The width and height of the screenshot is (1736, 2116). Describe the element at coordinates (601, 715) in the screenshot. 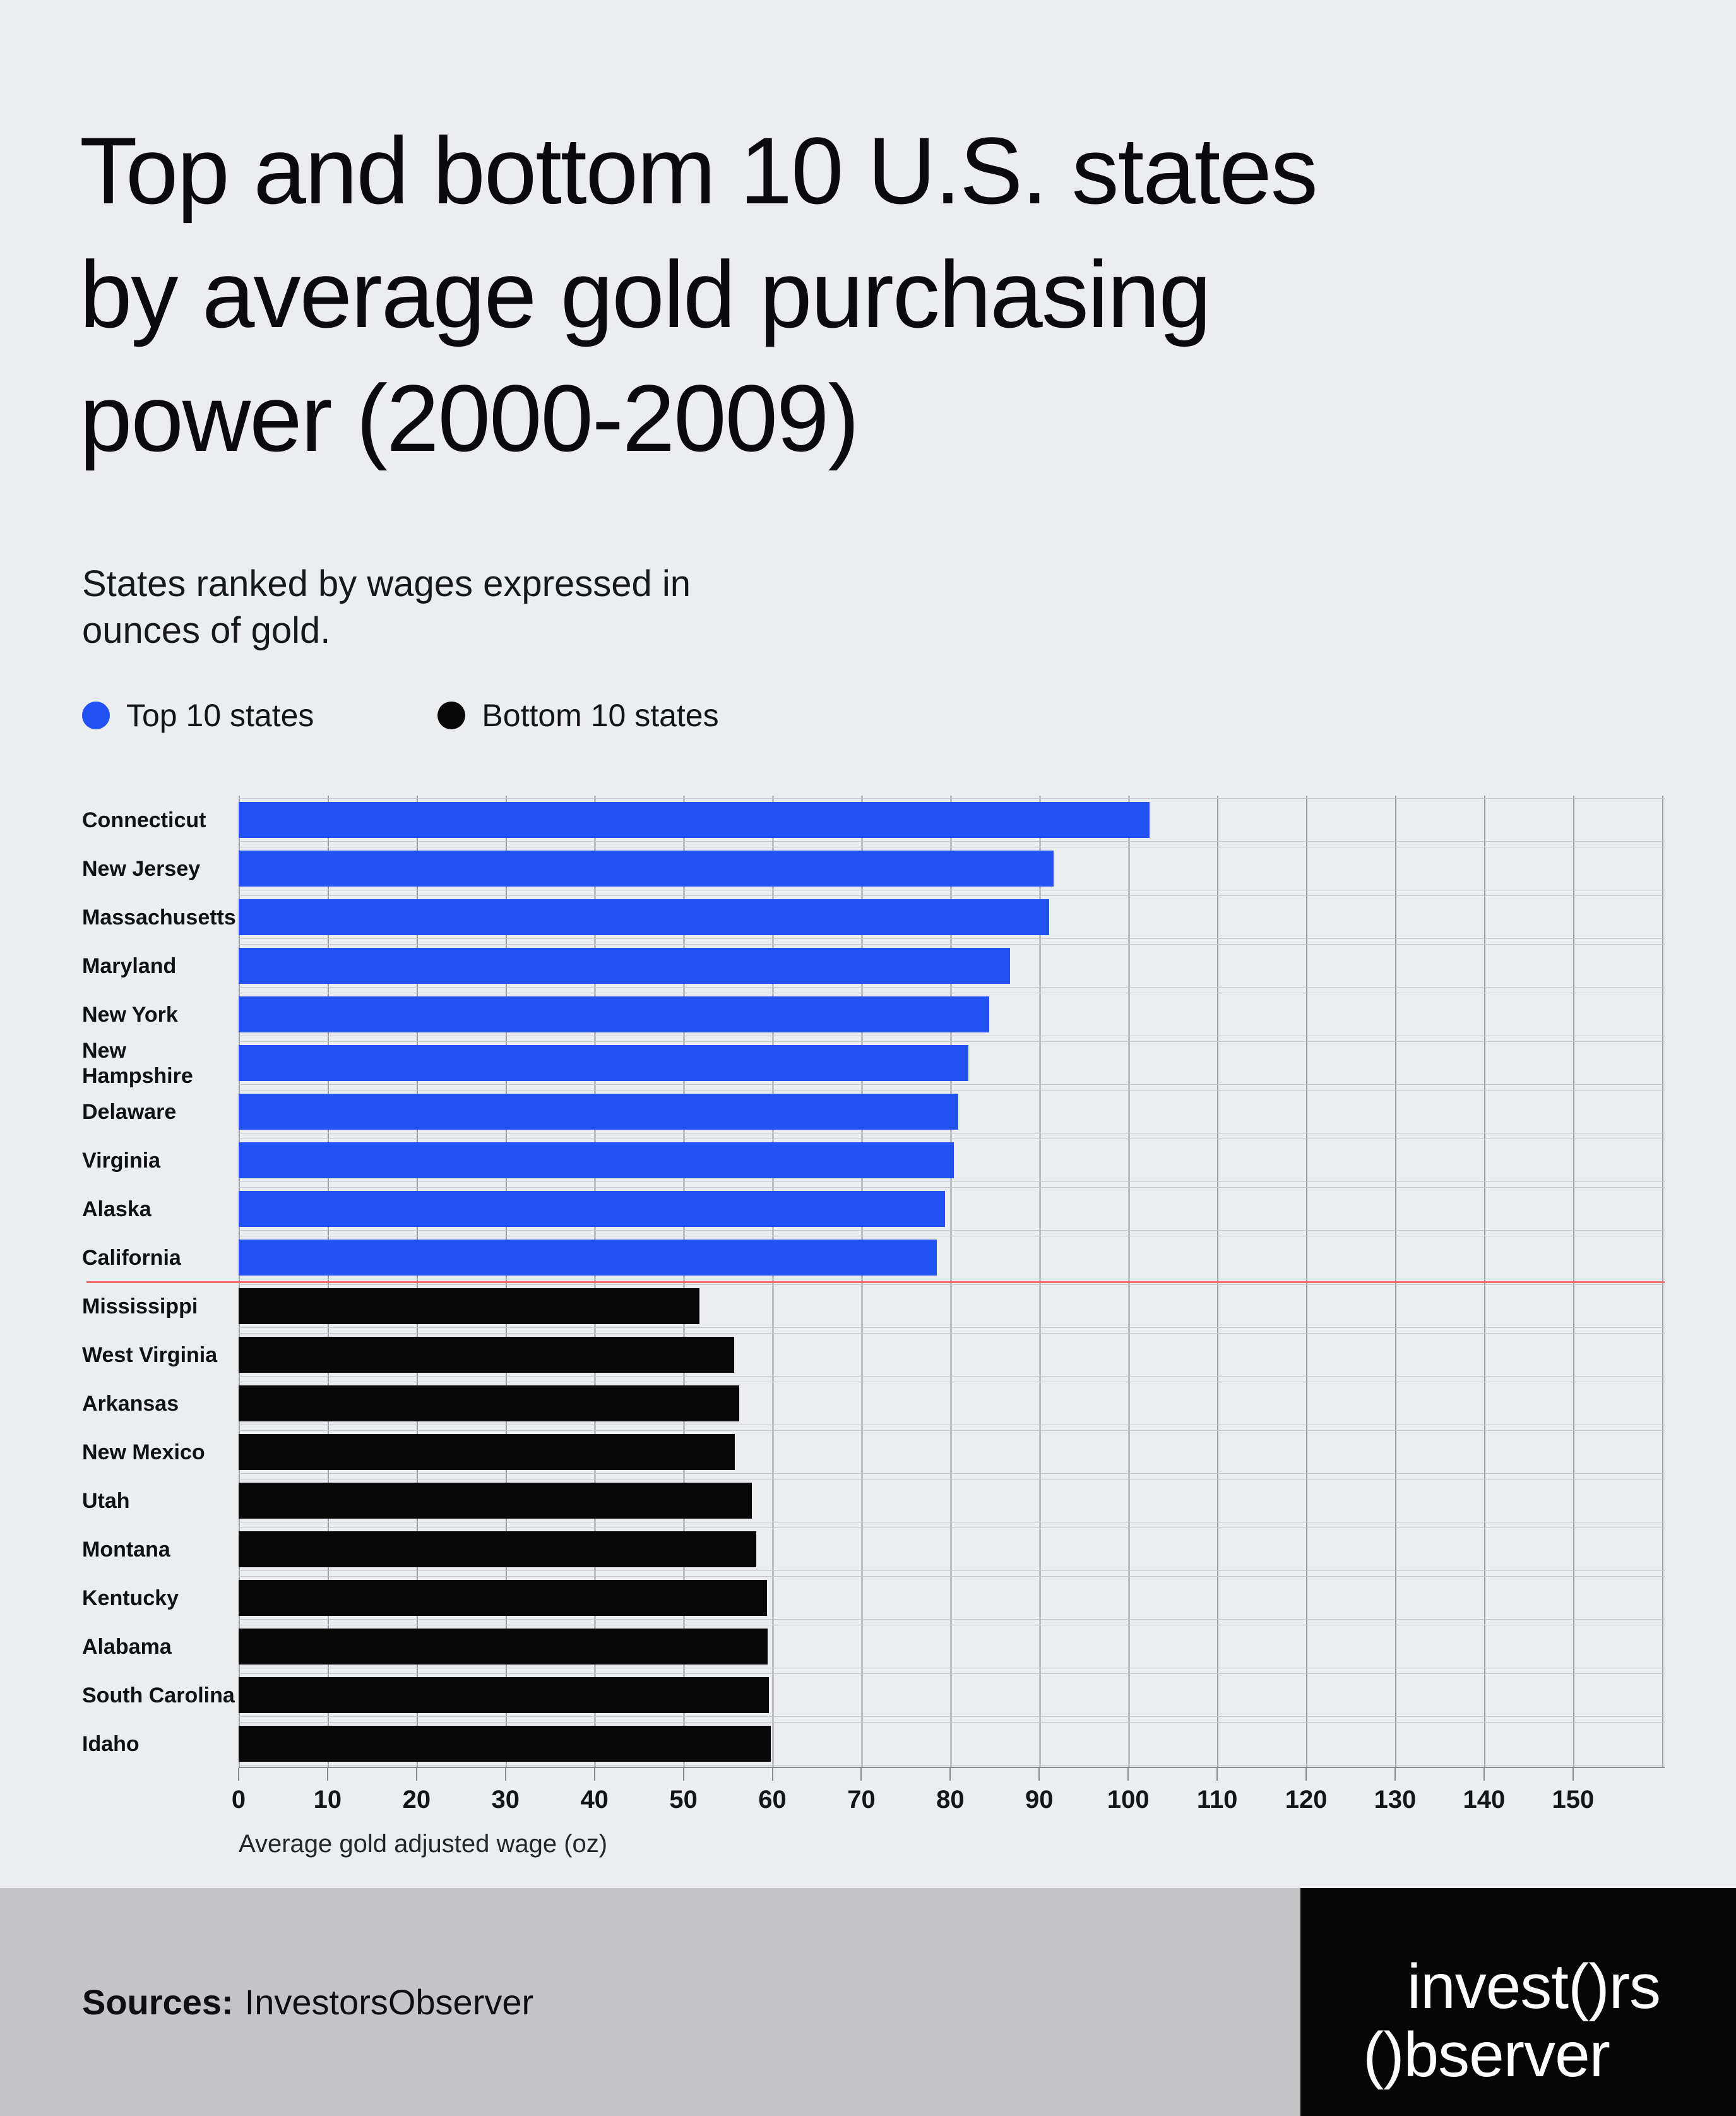

I see `legend-label-bottom10: Bottom 10 states` at that location.